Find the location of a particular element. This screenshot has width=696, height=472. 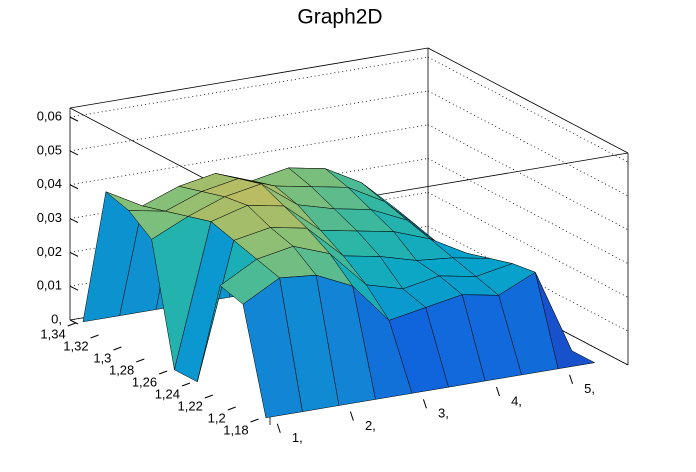

y-tick-label: 1,24 is located at coordinates (167, 393).